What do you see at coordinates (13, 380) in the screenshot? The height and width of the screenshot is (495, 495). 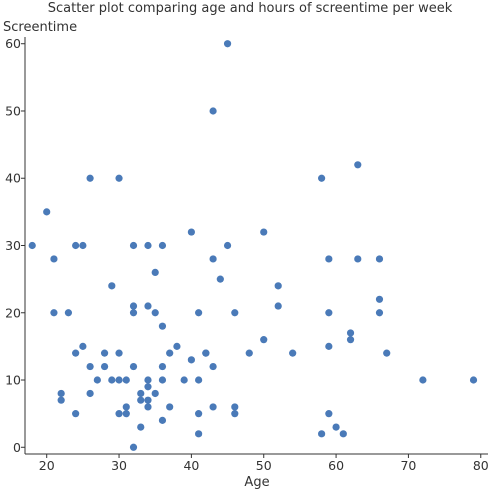 I see `y-tick-label: 10` at bounding box center [13, 380].